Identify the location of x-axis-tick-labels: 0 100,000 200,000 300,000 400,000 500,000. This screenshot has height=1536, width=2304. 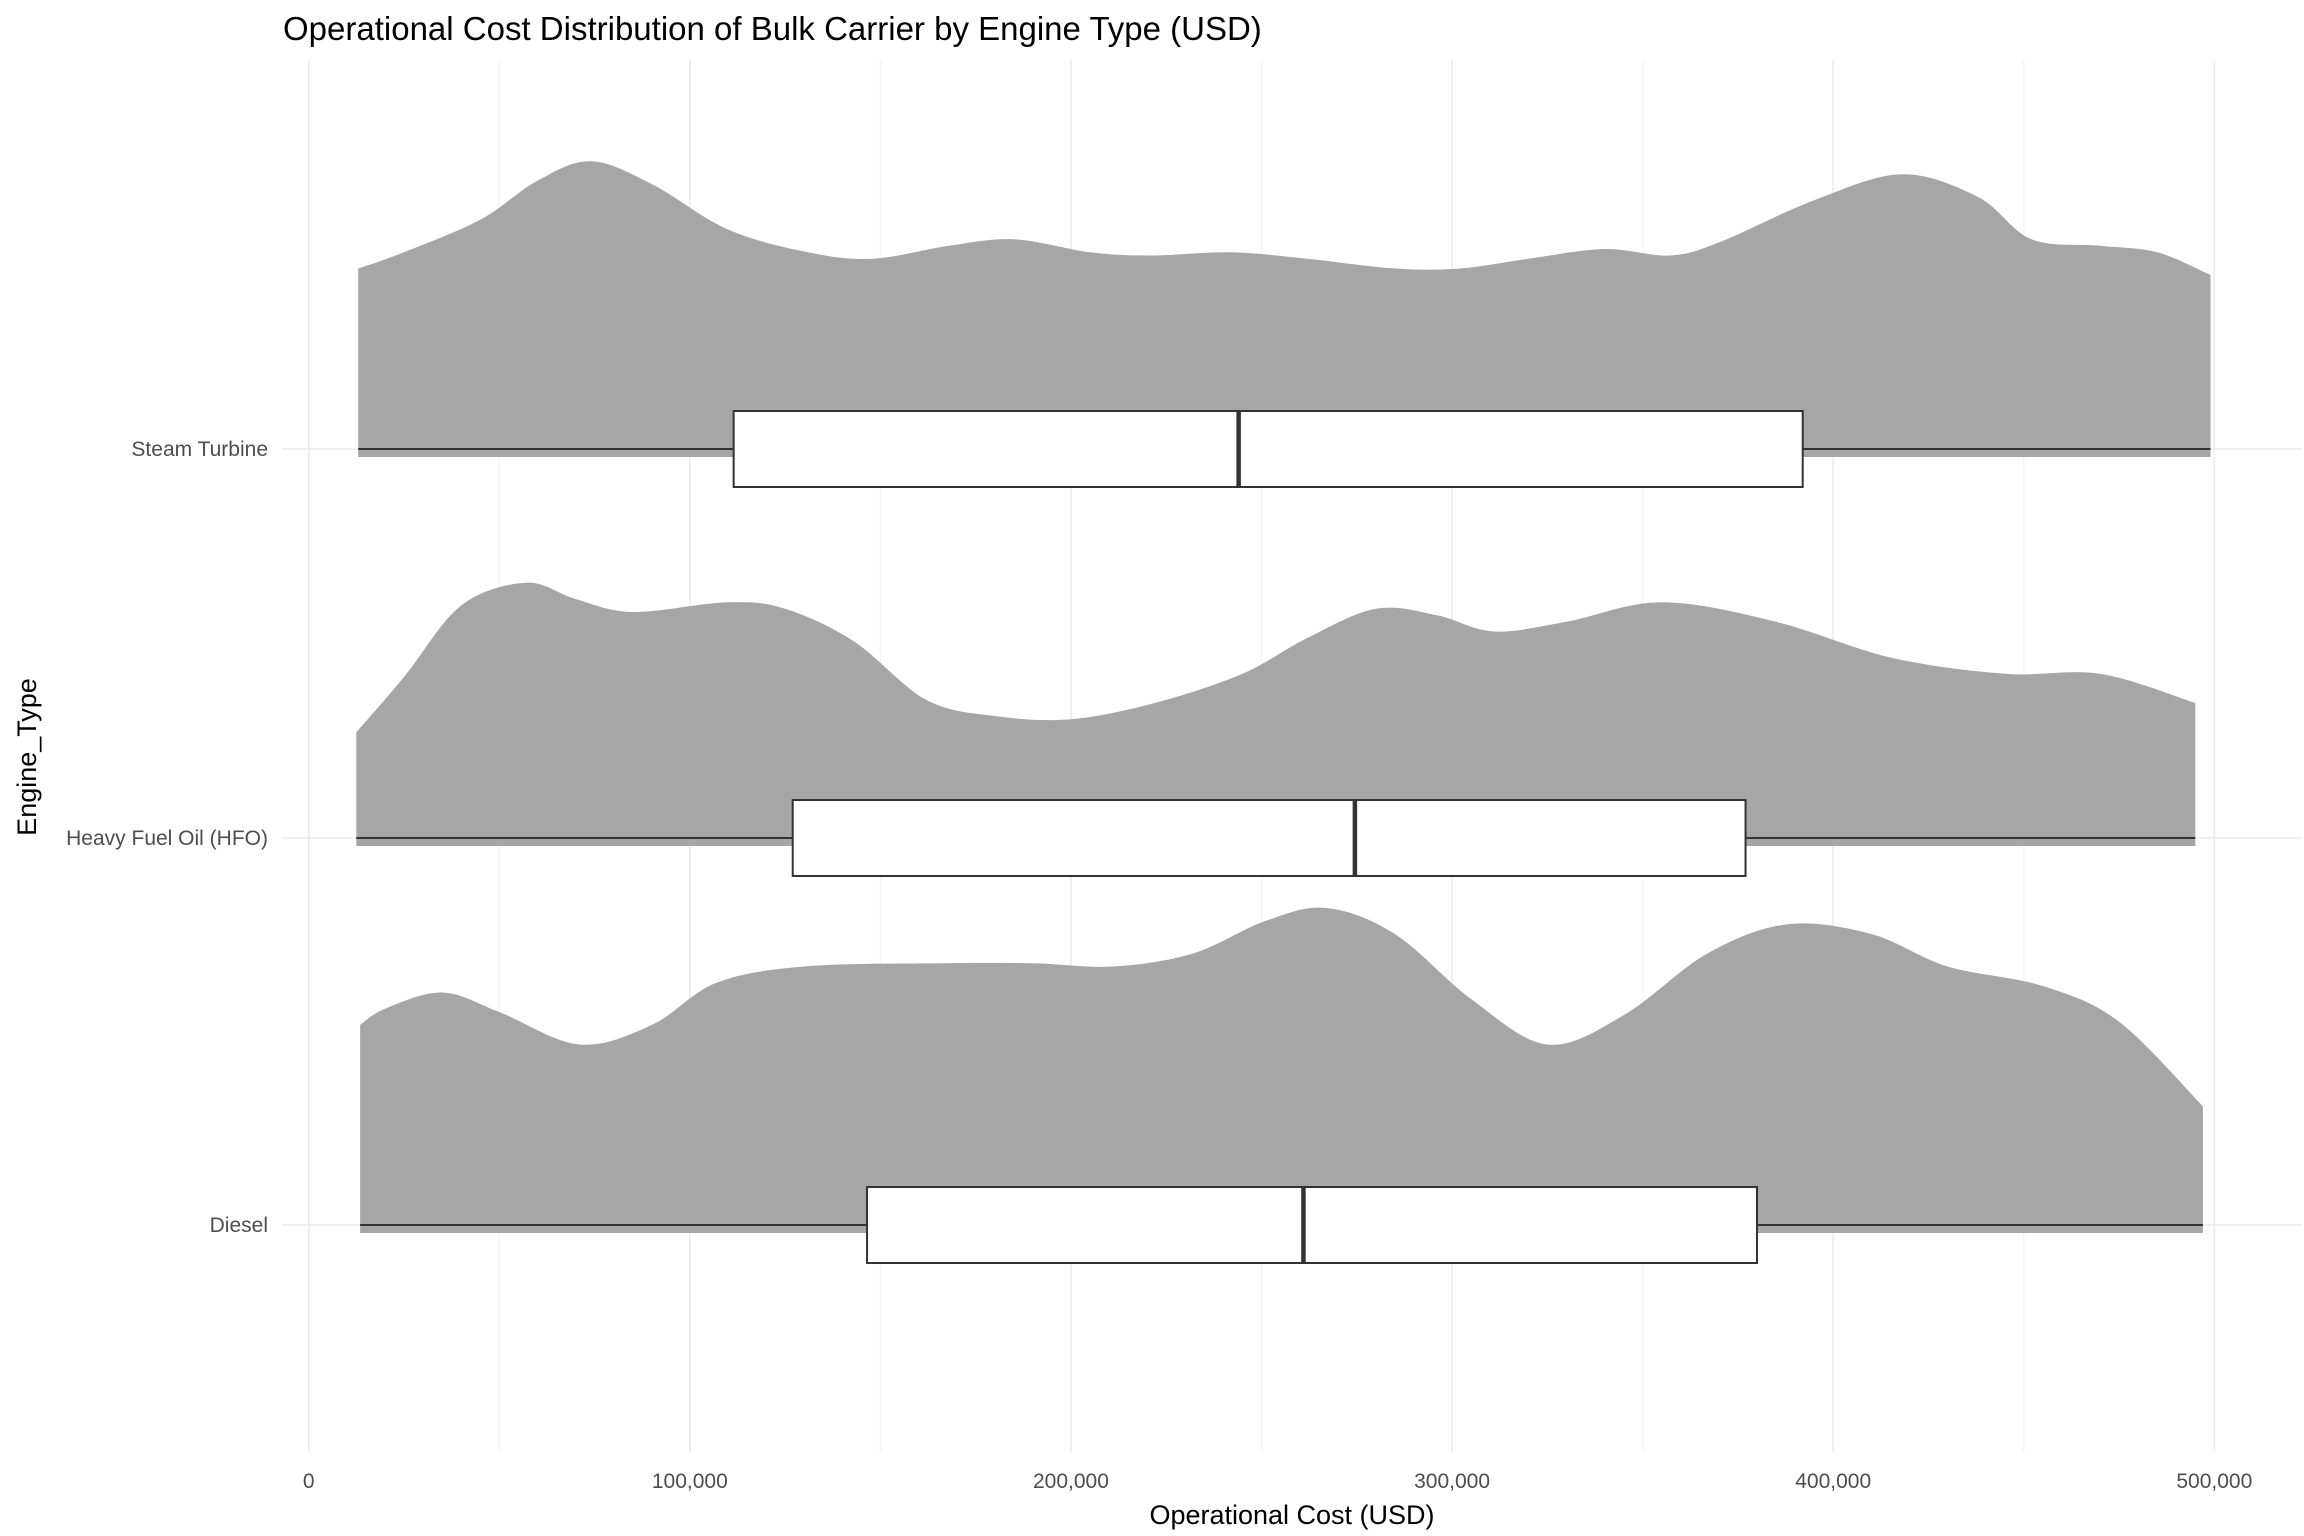
(1277, 1481).